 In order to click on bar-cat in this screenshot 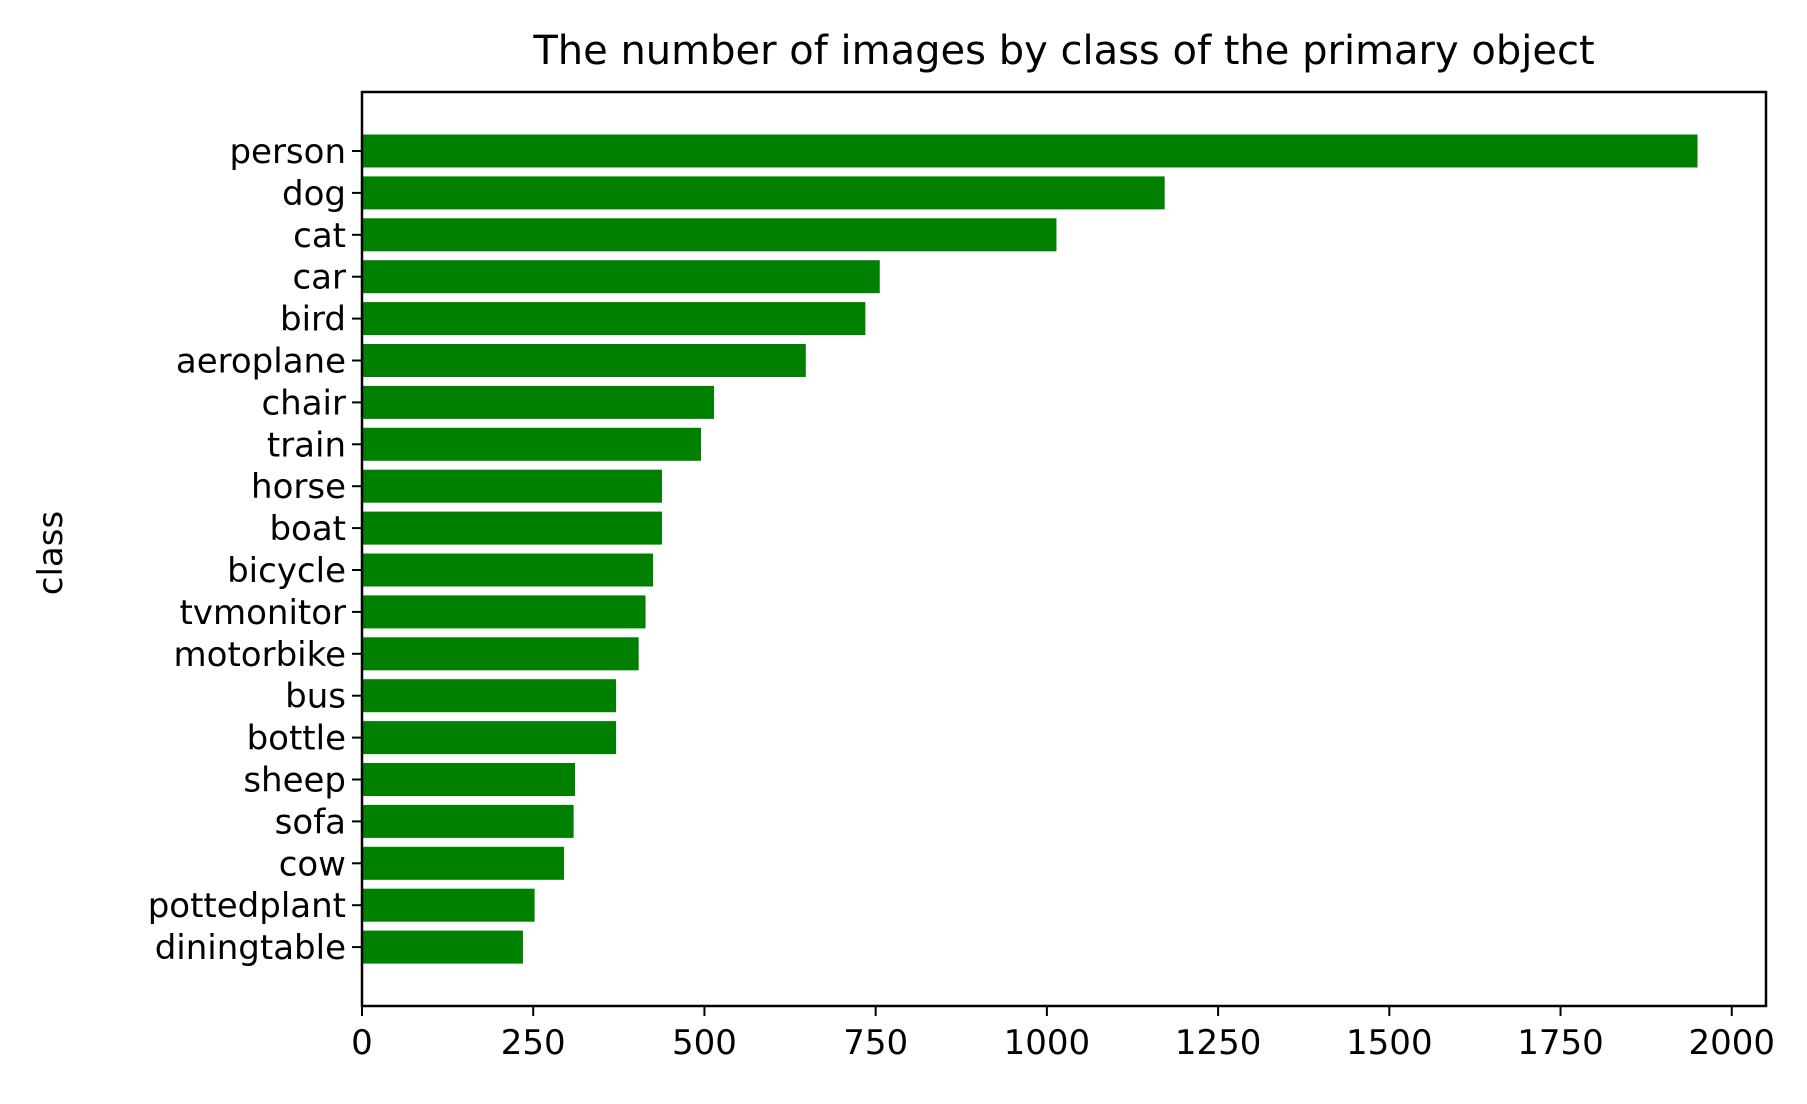, I will do `click(709, 235)`.